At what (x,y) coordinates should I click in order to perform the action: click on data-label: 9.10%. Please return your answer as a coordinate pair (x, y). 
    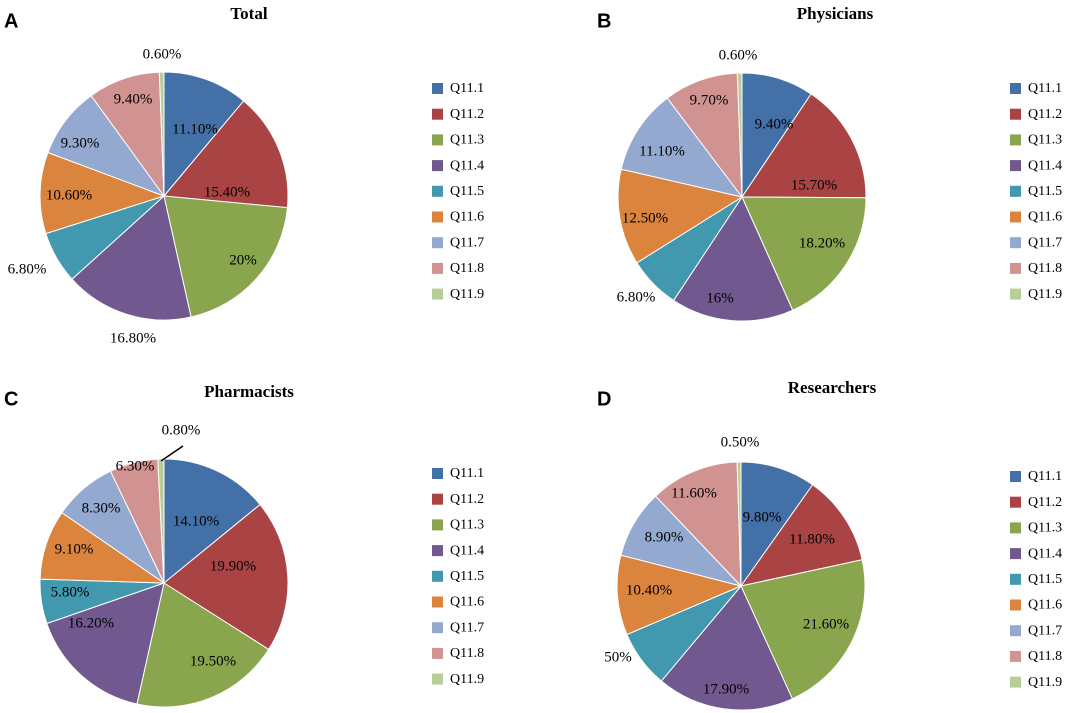
    Looking at the image, I should click on (74, 549).